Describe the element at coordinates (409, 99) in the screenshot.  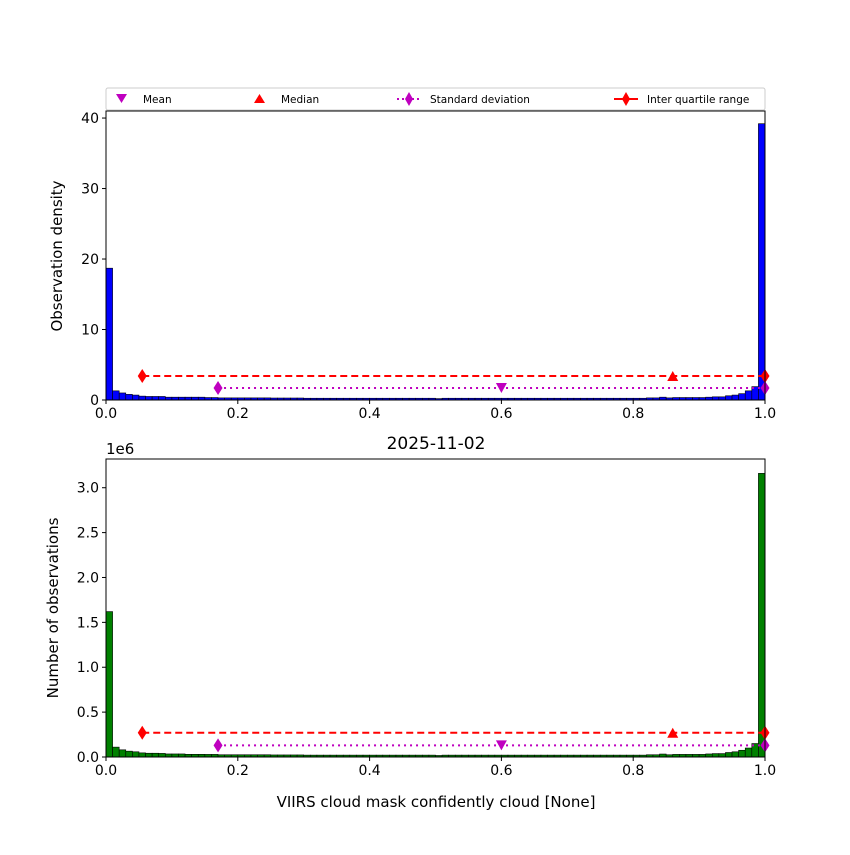
I see `legend-std-marker` at that location.